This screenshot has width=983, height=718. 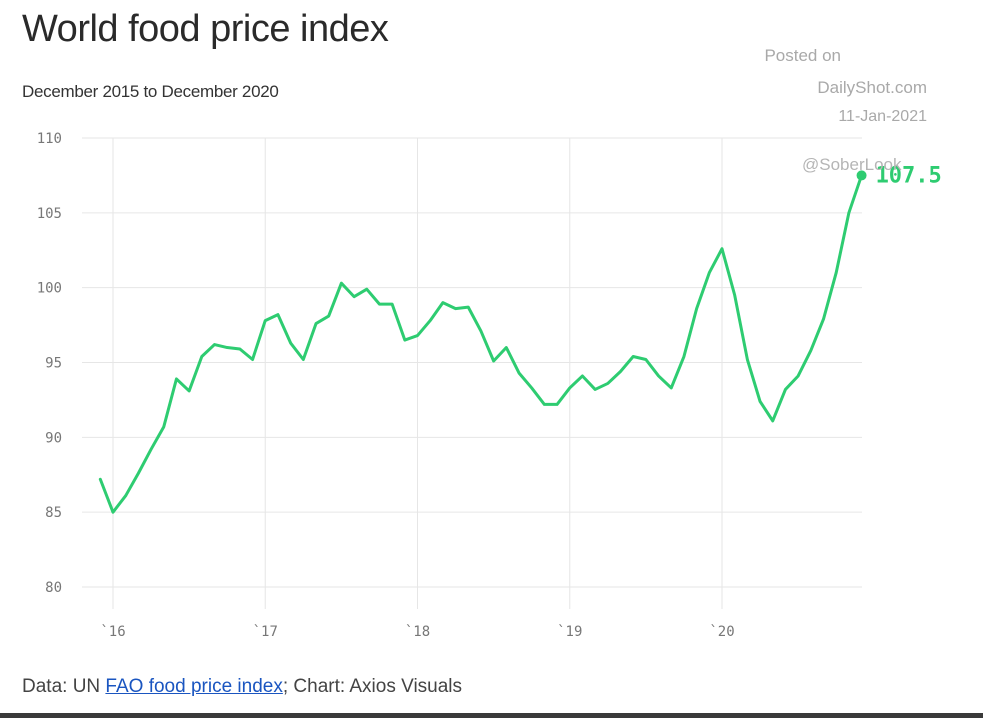 I want to click on chart-subtitle: December 2015 to December 2020, so click(x=150, y=91).